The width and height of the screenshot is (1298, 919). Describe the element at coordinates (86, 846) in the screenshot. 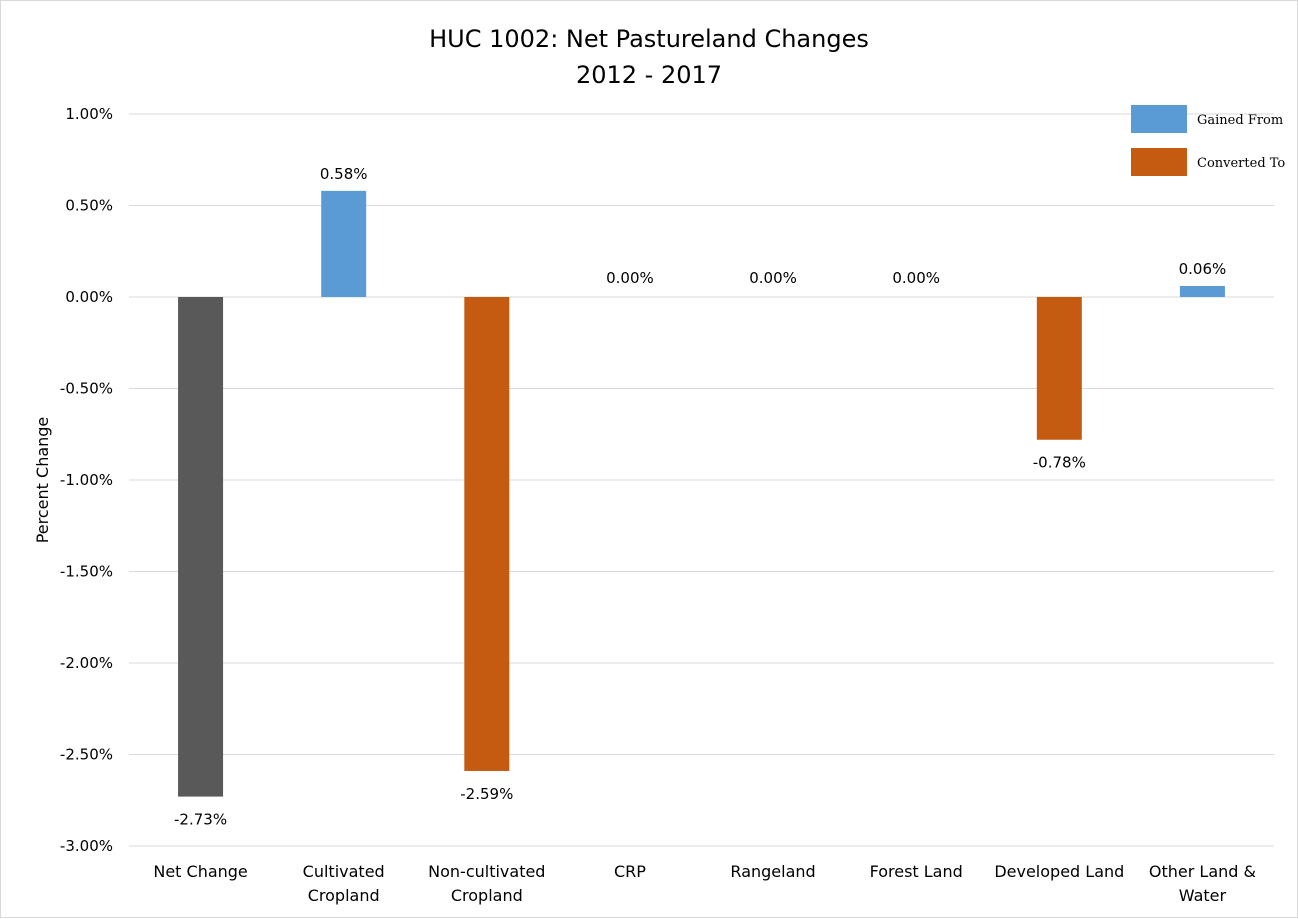

I see `y-tick-label: -3.00%` at that location.